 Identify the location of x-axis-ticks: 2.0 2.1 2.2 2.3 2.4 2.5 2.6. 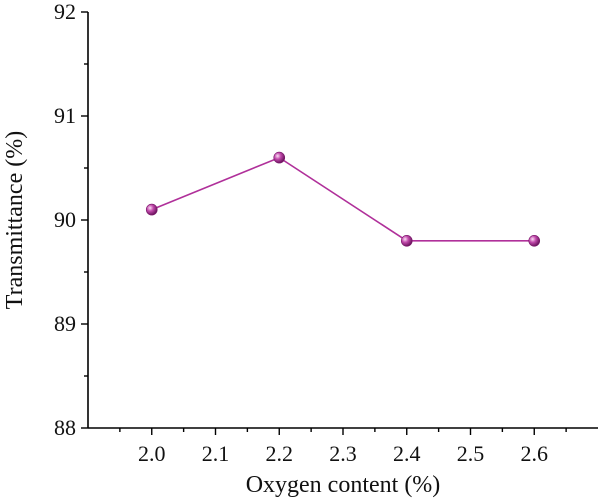
(343, 447).